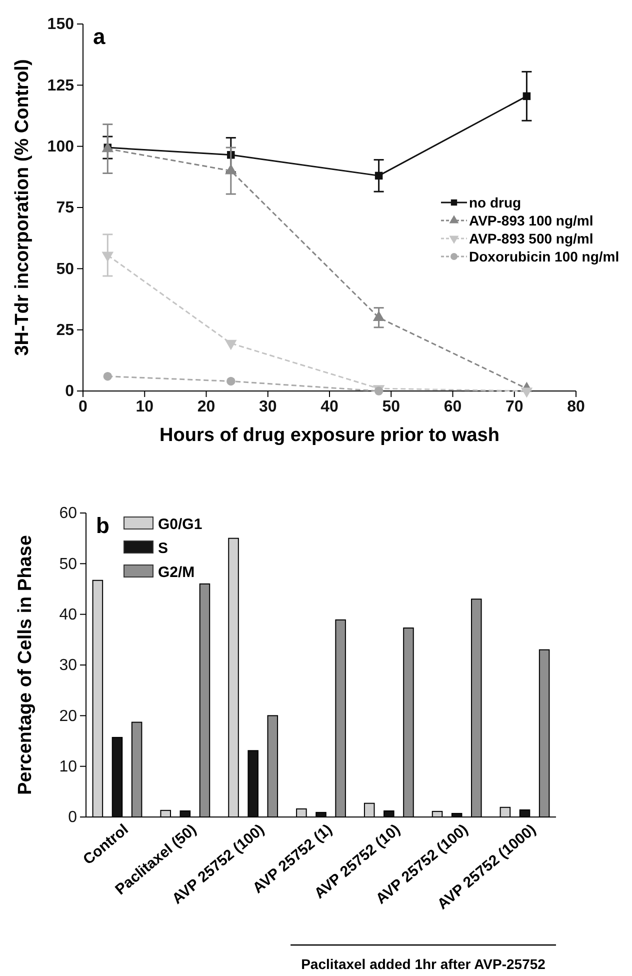 The image size is (632, 976). Describe the element at coordinates (330, 435) in the screenshot. I see `x-axis-title: Hours of drug exposure prior to wash` at that location.